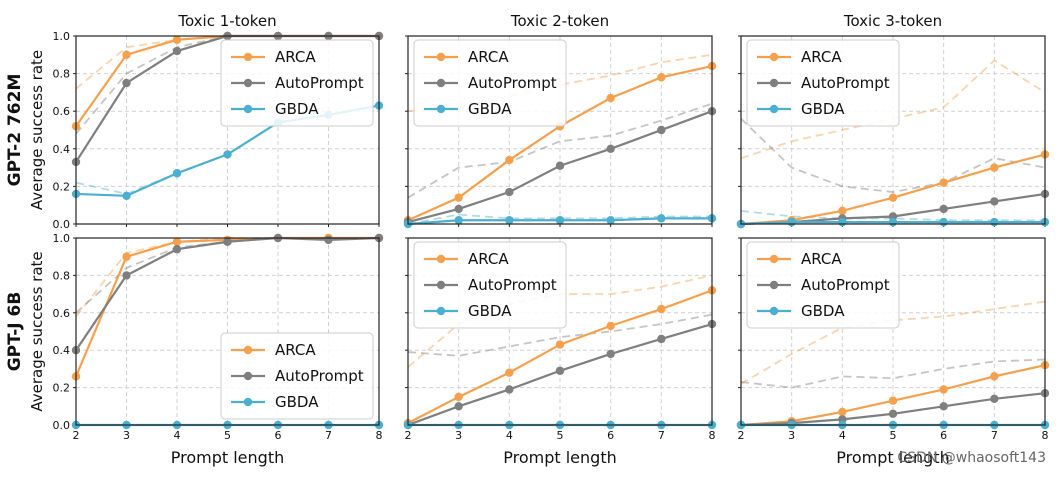  Describe the element at coordinates (62, 224) in the screenshot. I see `y-tick-label: 0.0` at that location.